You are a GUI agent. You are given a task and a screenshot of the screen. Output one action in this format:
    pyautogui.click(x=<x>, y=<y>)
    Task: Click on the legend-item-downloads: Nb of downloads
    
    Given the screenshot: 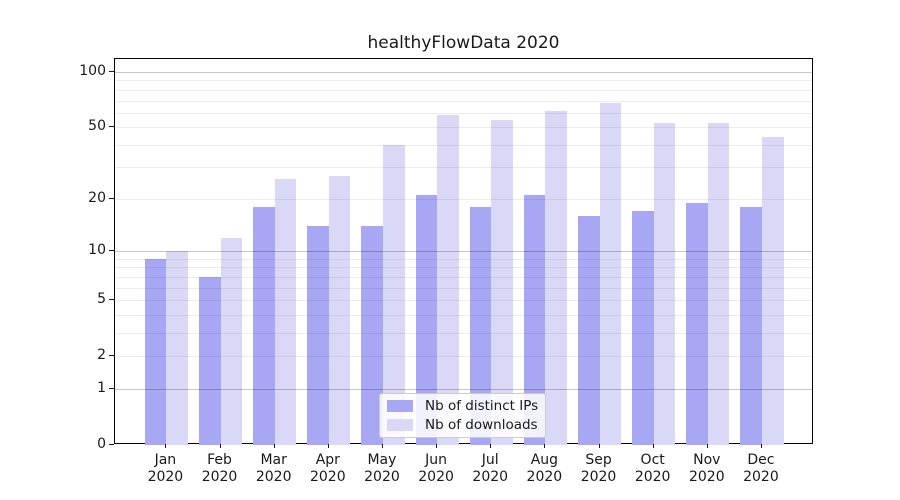 What is the action you would take?
    pyautogui.click(x=466, y=425)
    